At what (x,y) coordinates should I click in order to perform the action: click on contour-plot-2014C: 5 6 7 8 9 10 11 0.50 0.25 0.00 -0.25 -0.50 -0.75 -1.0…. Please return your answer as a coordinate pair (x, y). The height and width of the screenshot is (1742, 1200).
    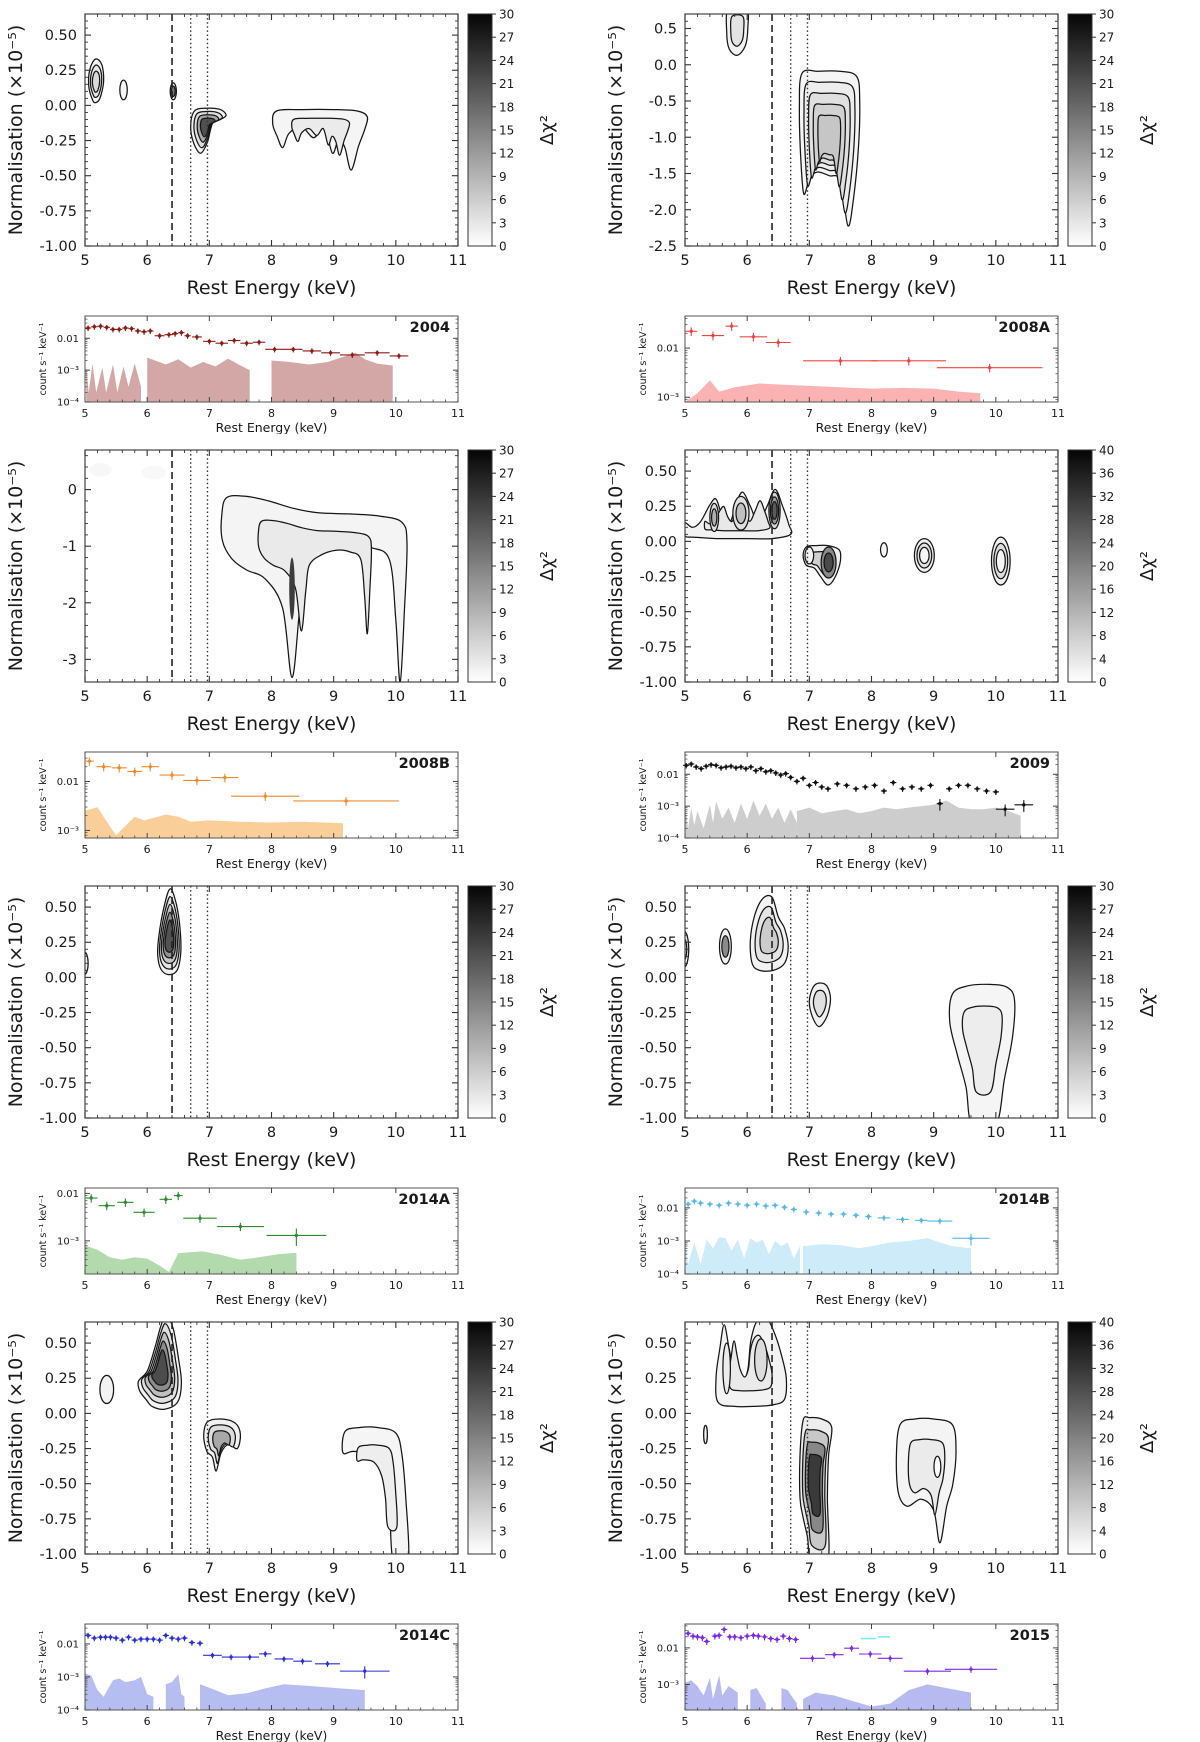
    Looking at the image, I should click on (281, 1462).